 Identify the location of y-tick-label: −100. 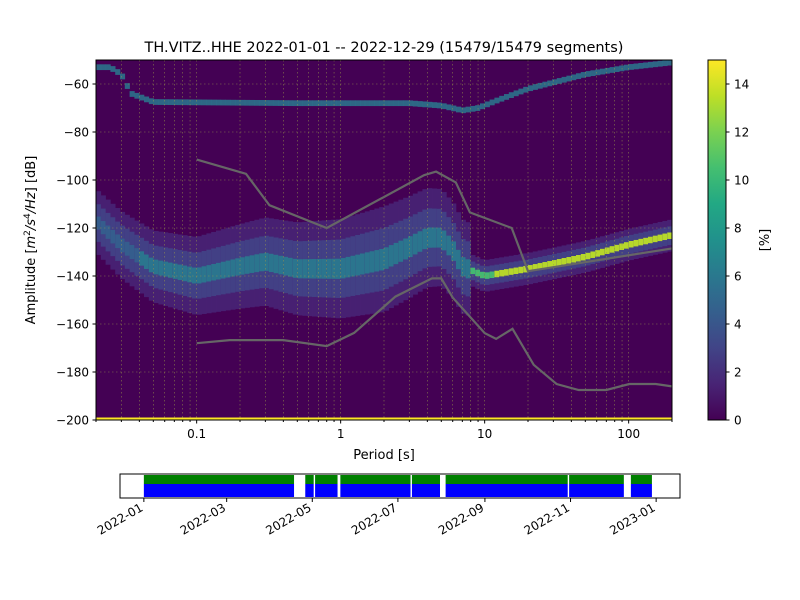
(72, 181).